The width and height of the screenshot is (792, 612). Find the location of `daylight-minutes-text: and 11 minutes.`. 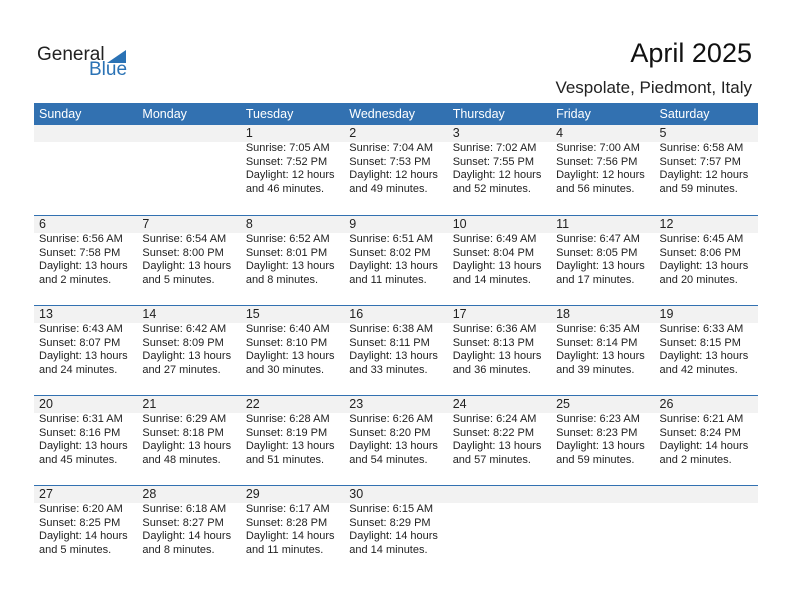

daylight-minutes-text: and 11 minutes. is located at coordinates (388, 279).